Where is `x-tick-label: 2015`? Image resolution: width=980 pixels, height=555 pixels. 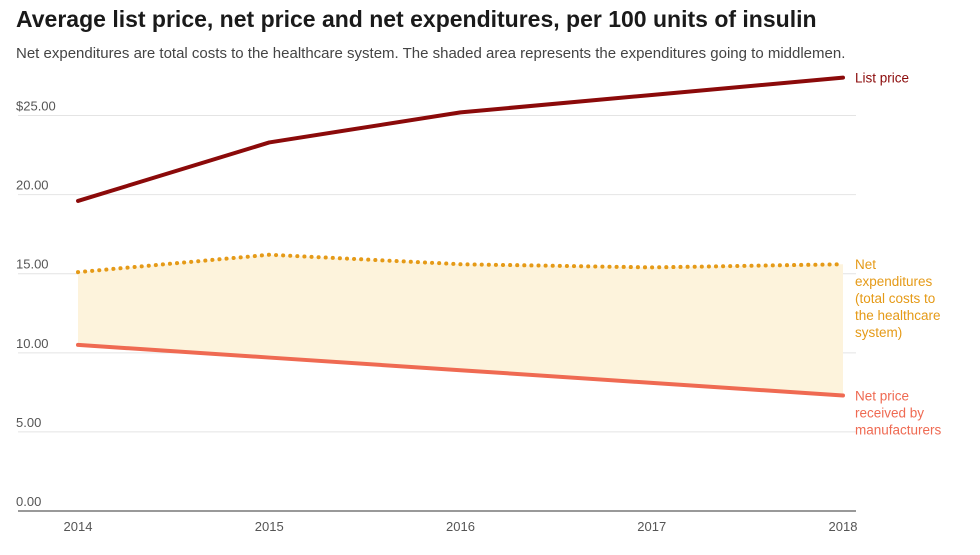
x-tick-label: 2015 is located at coordinates (269, 526).